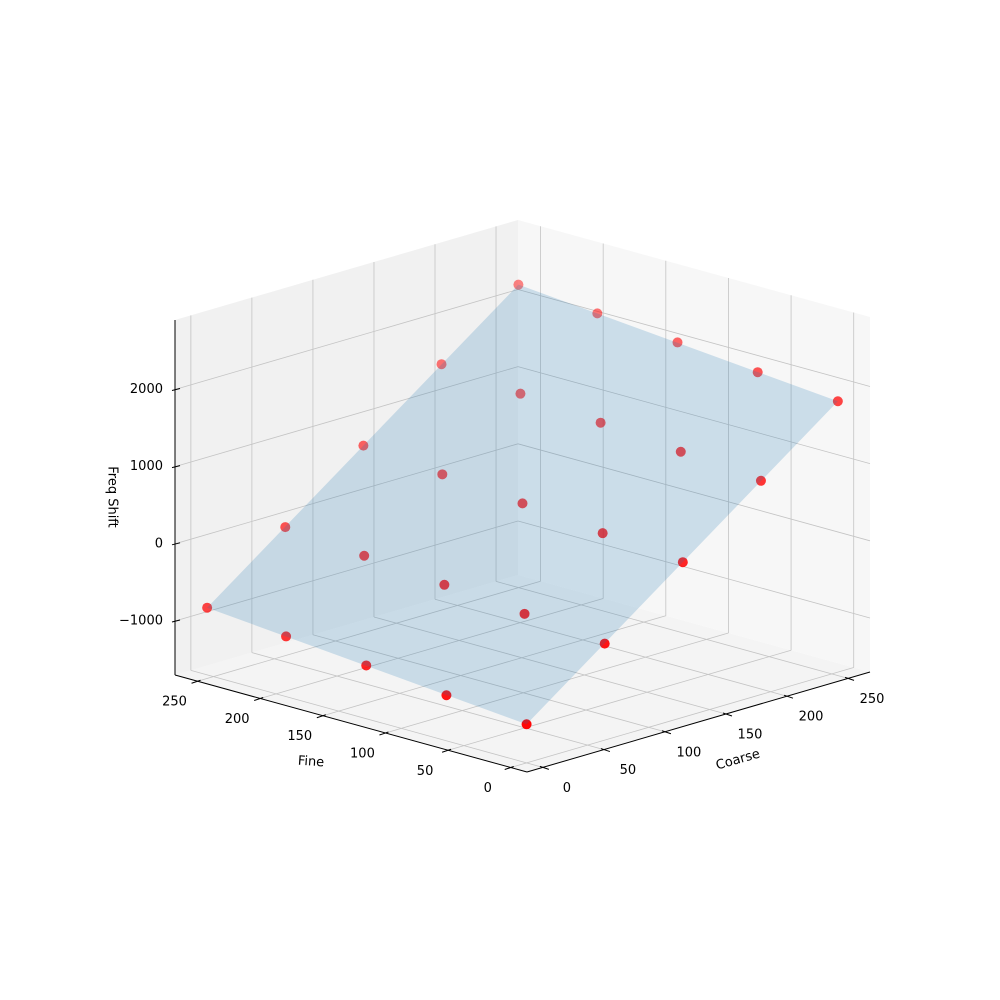 The height and width of the screenshot is (1000, 1000). Describe the element at coordinates (310, 762) in the screenshot. I see `y-axis-title: Fine` at that location.